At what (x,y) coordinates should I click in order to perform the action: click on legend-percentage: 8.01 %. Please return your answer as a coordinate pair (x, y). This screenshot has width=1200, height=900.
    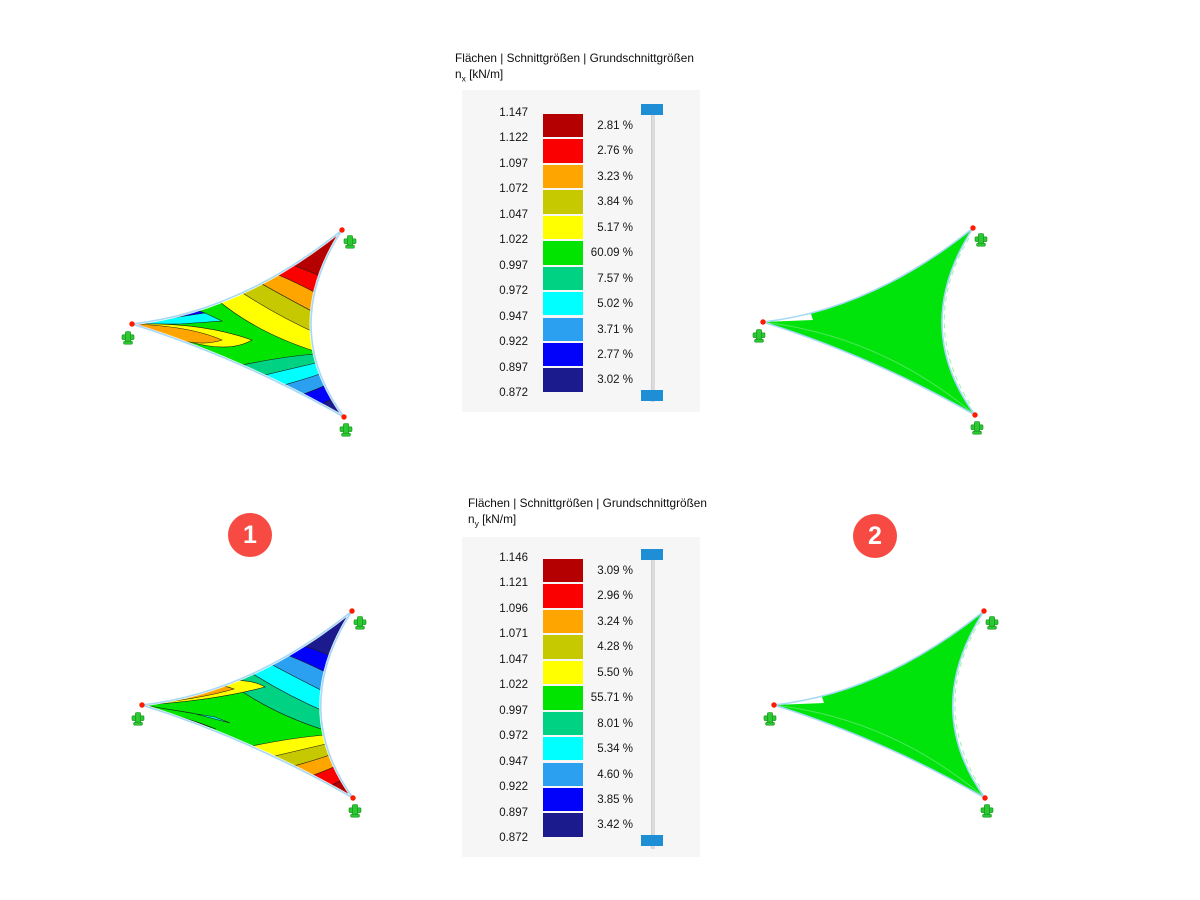
    Looking at the image, I should click on (615, 723).